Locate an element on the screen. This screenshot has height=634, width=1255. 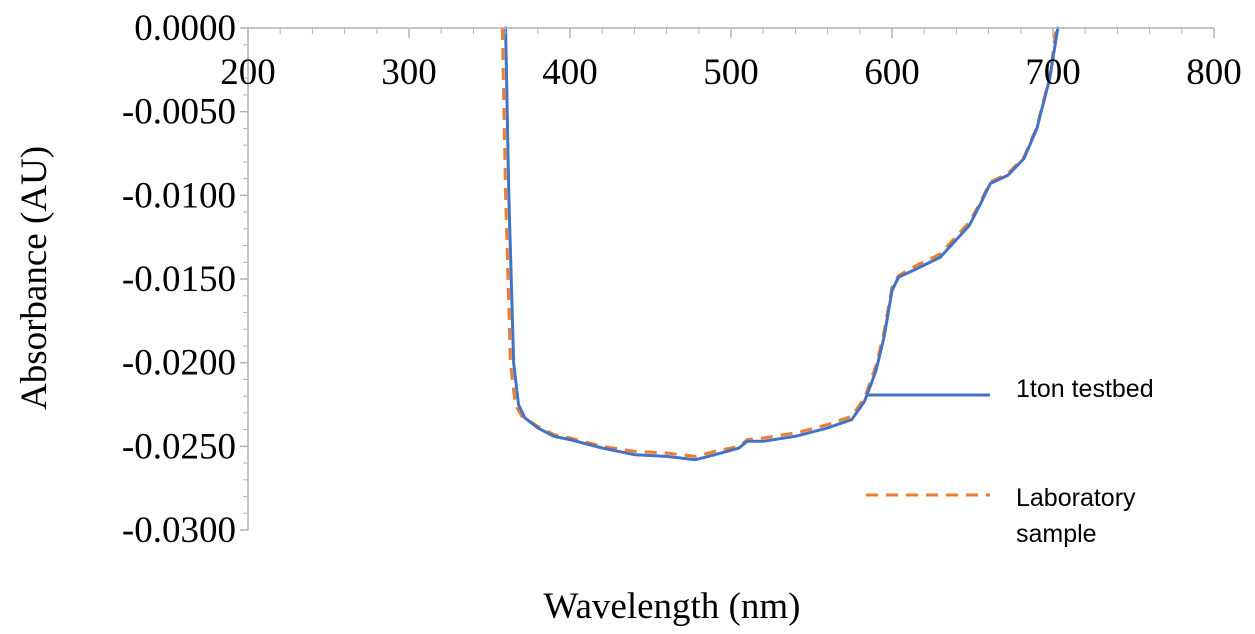
legend-label-1ton-testbed: 1ton testbed is located at coordinates (1085, 389).